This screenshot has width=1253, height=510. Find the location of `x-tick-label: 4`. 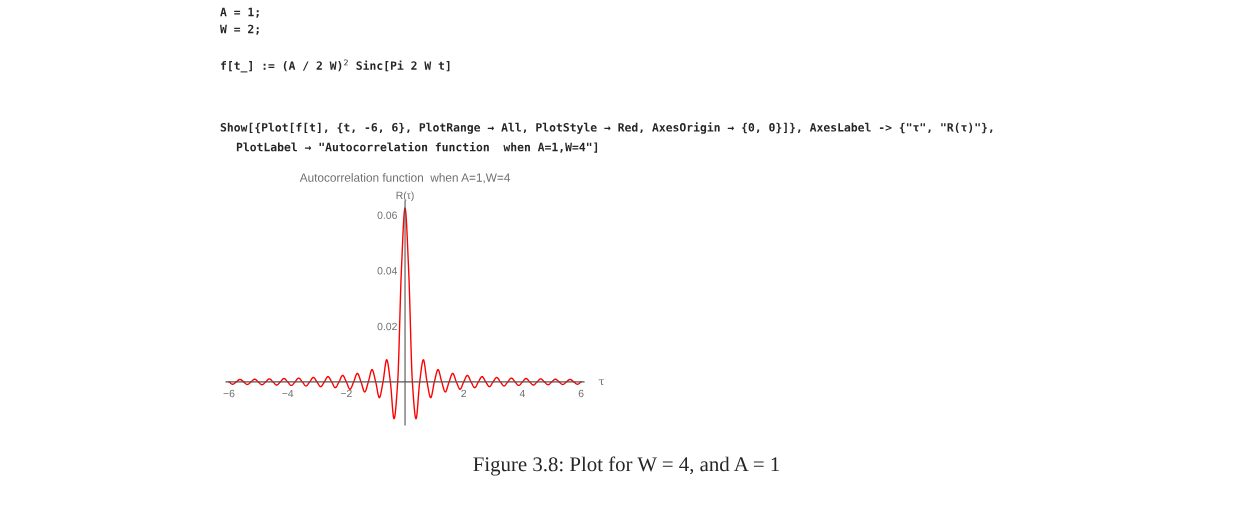

x-tick-label: 4 is located at coordinates (522, 393).